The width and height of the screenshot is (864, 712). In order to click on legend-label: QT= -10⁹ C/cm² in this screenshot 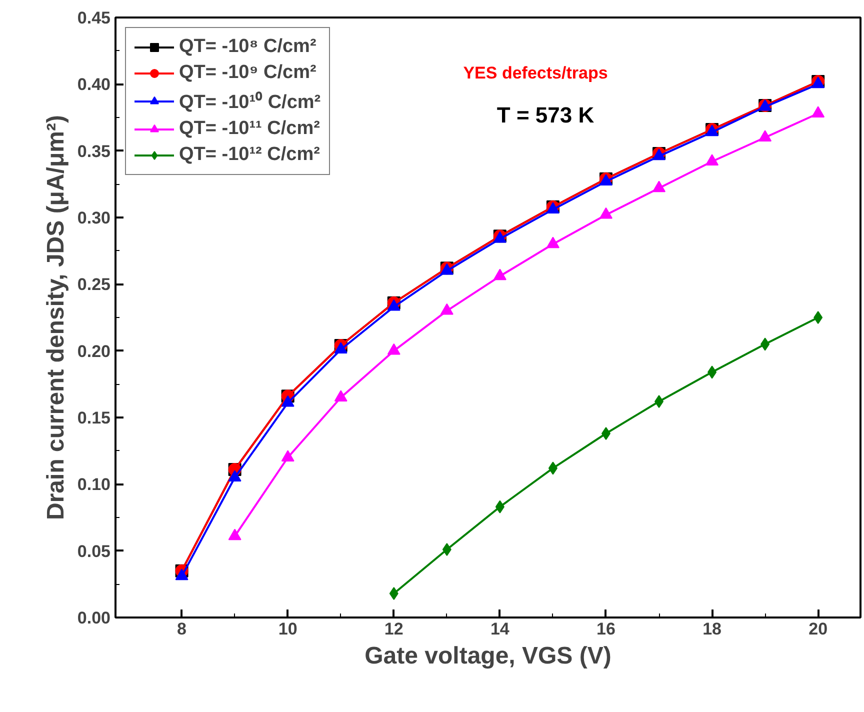, I will do `click(247, 73)`.